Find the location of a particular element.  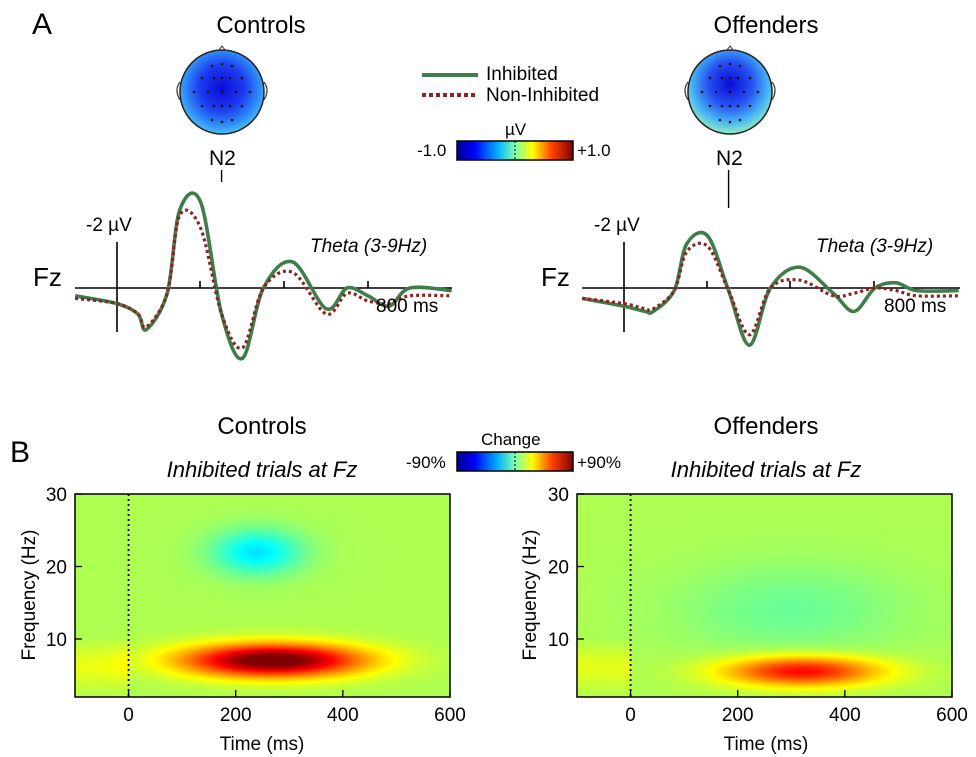

legend-swatches is located at coordinates (450, 85).